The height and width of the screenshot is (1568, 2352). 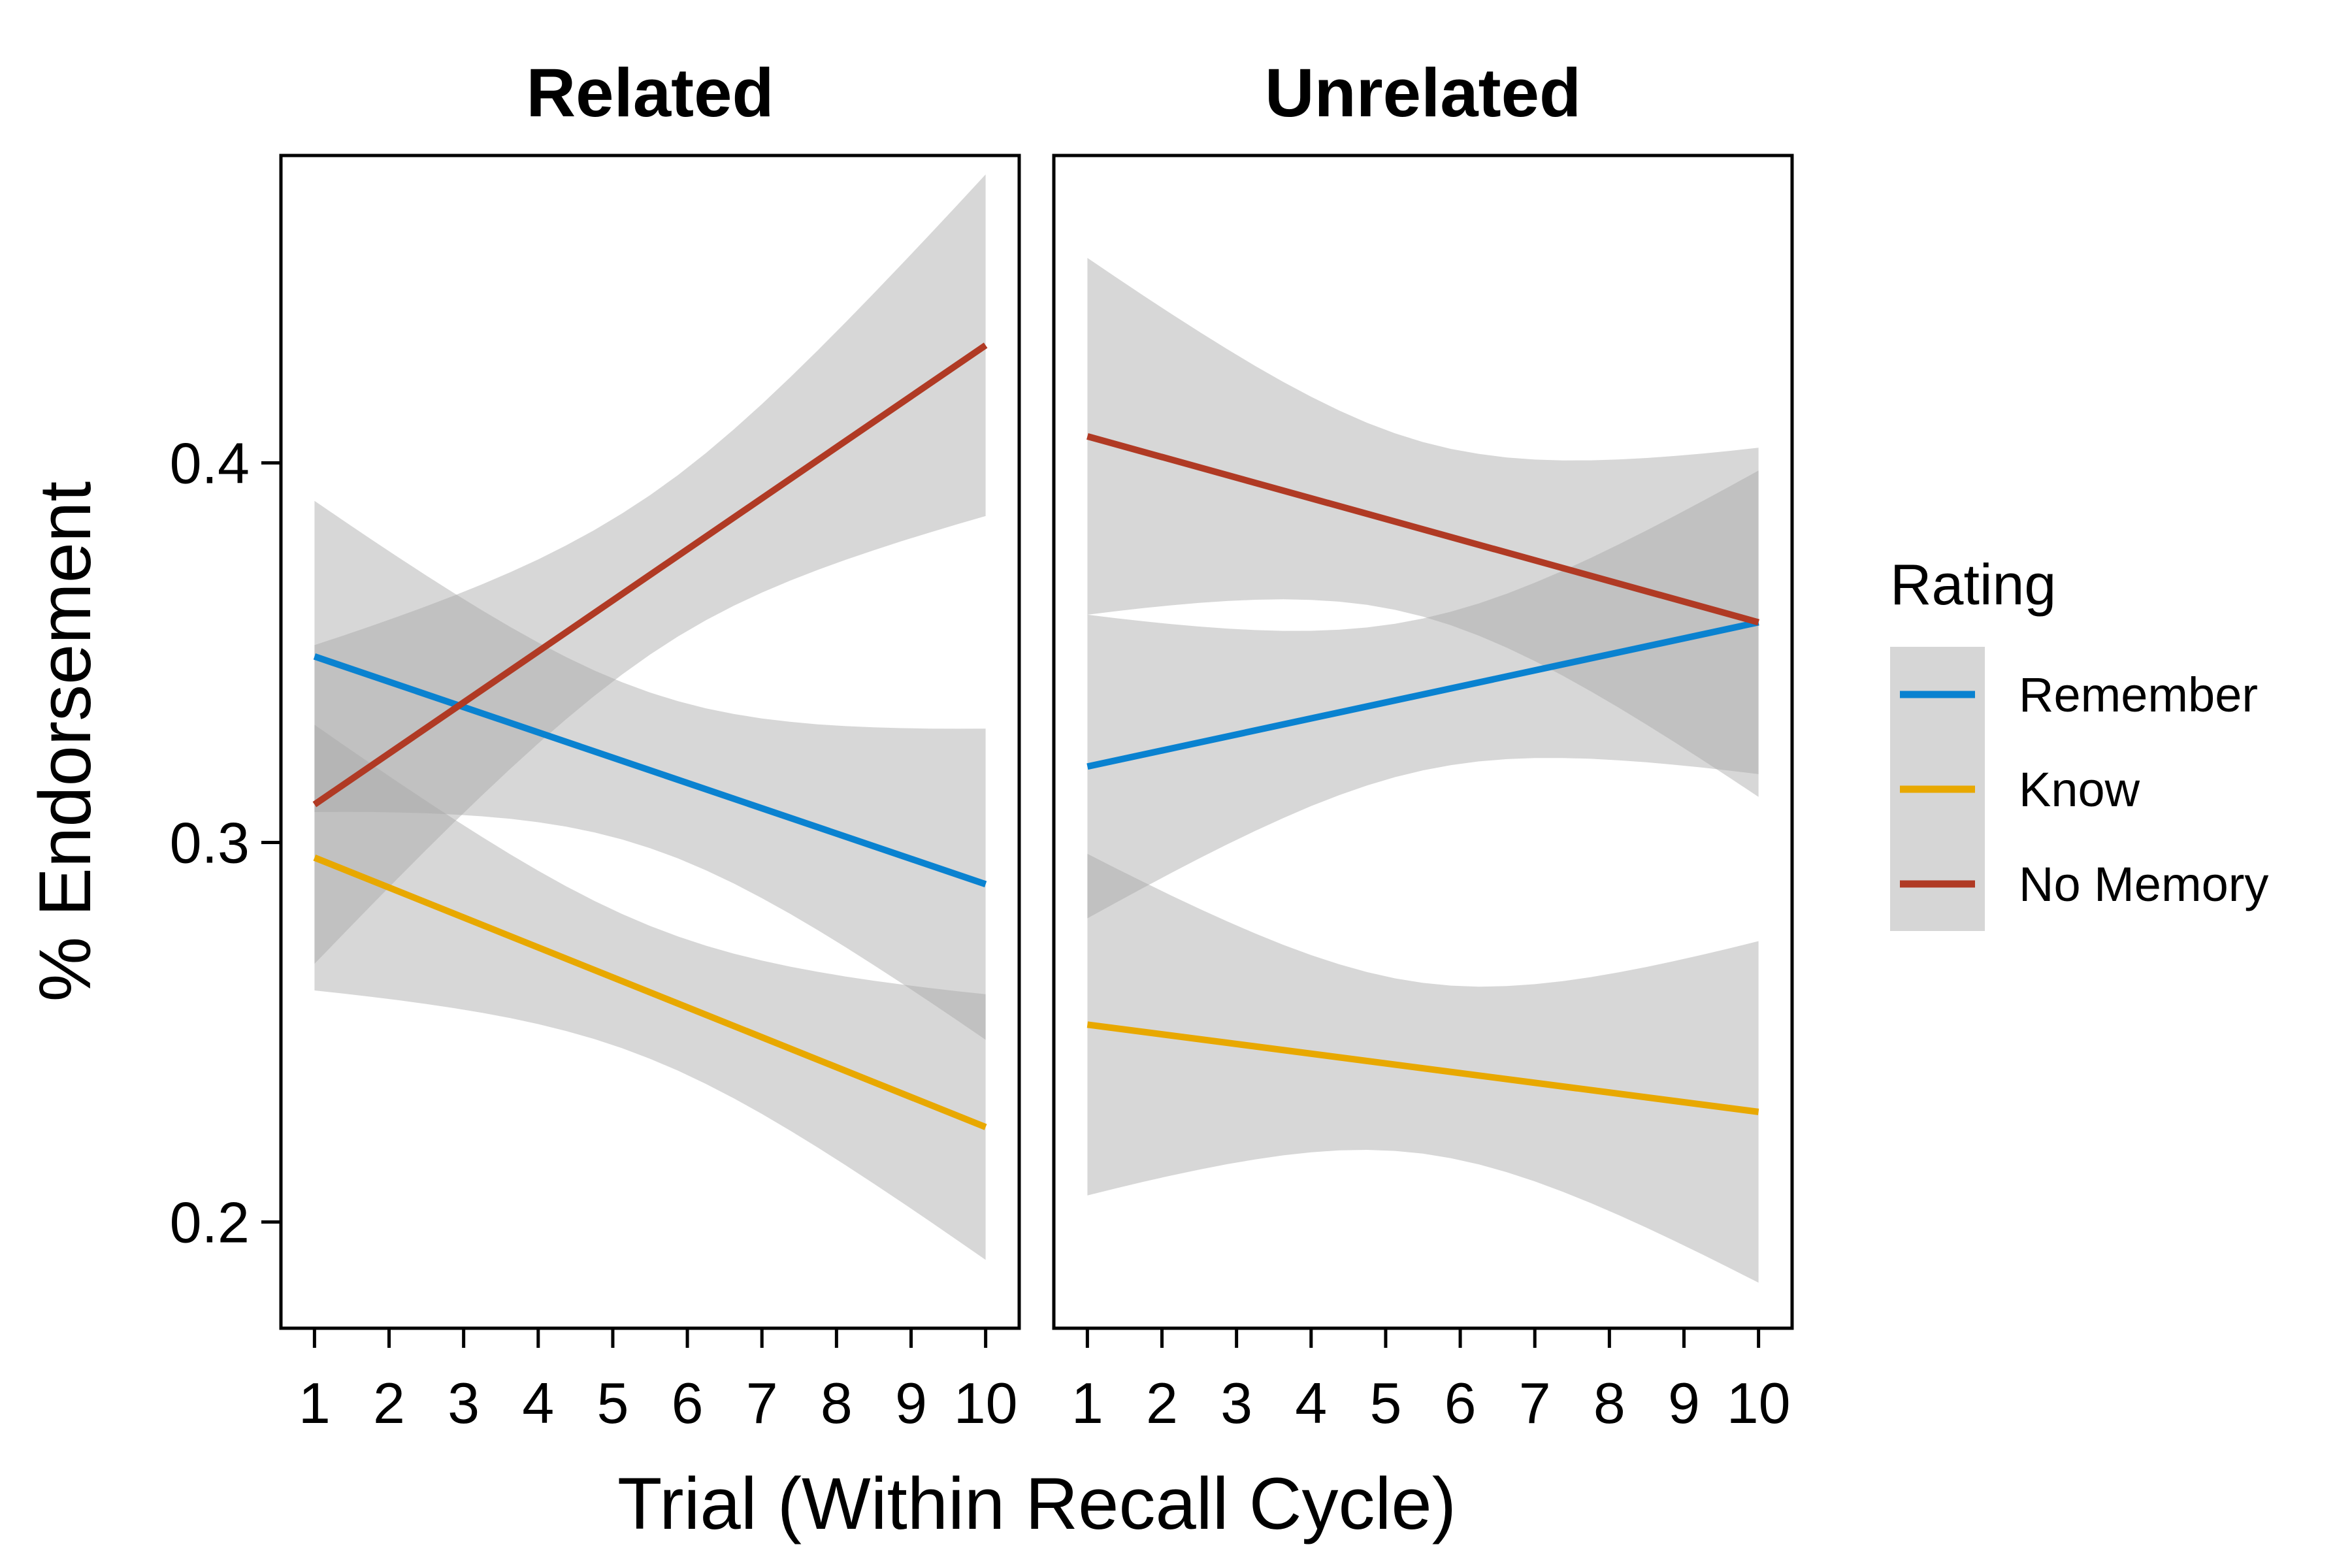 I want to click on legend-title: Rating, so click(x=1973, y=584).